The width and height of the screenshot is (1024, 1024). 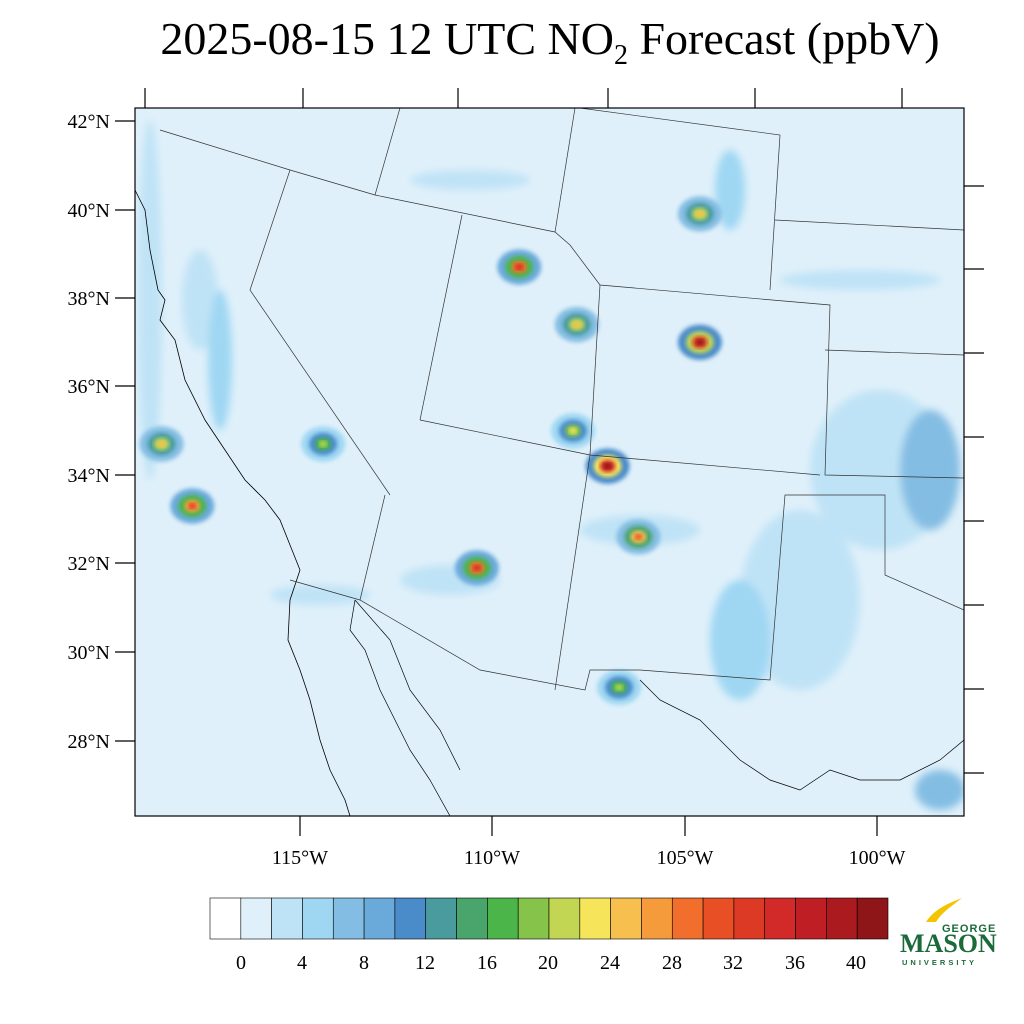 What do you see at coordinates (405, 707) in the screenshot?
I see `gulf-of-california` at bounding box center [405, 707].